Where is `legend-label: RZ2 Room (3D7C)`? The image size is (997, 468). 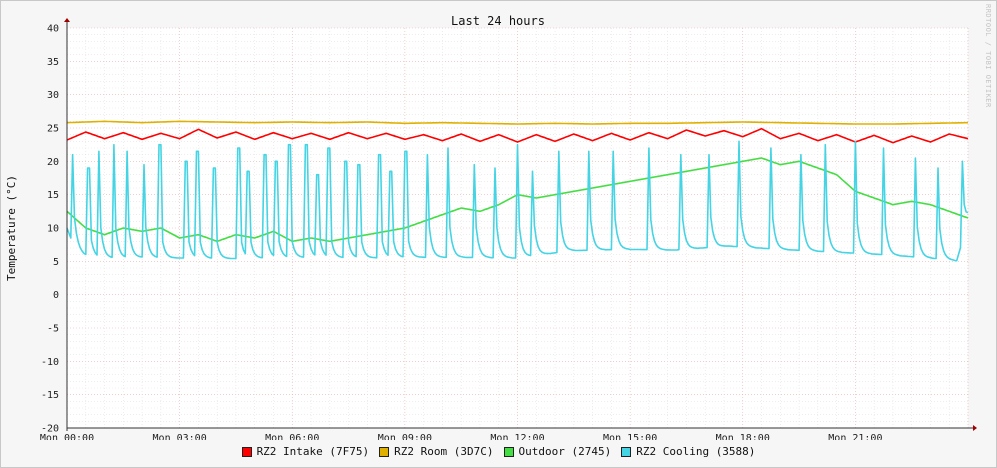 legend-label: RZ2 Room (3D7C) is located at coordinates (444, 451).